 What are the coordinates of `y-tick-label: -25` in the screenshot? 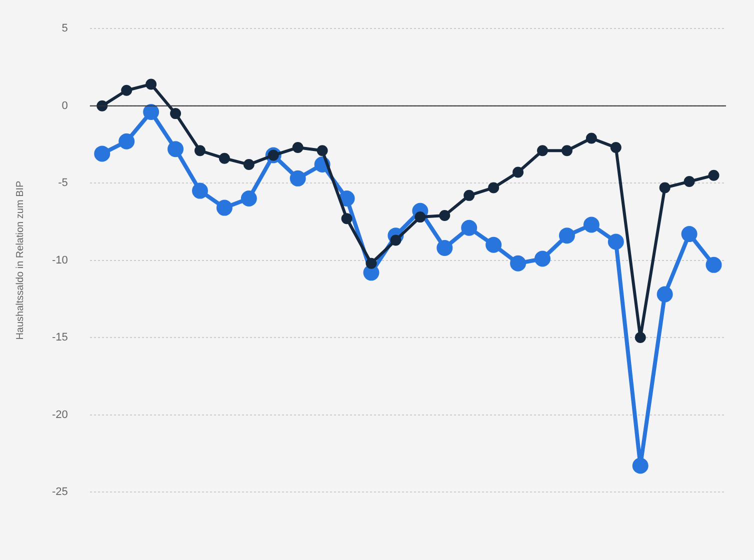 It's located at (60, 492).